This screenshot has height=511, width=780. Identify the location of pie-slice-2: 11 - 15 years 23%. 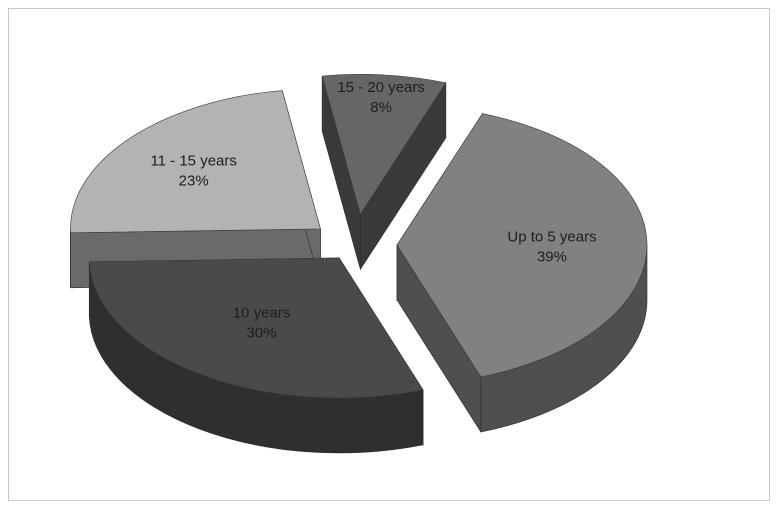
(195, 189).